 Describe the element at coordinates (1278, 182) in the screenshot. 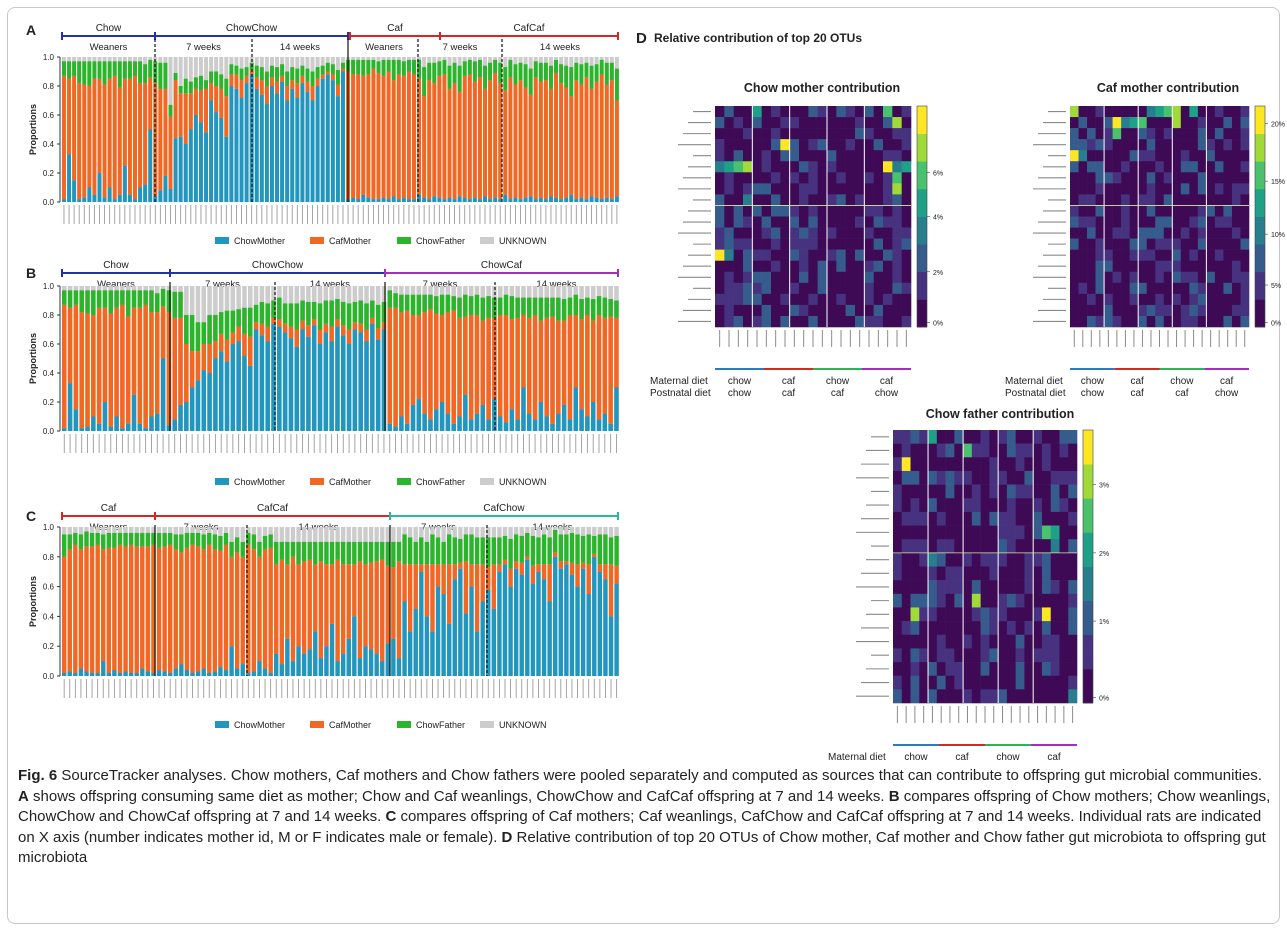

I see `colorbar-tick-label: 15%` at that location.